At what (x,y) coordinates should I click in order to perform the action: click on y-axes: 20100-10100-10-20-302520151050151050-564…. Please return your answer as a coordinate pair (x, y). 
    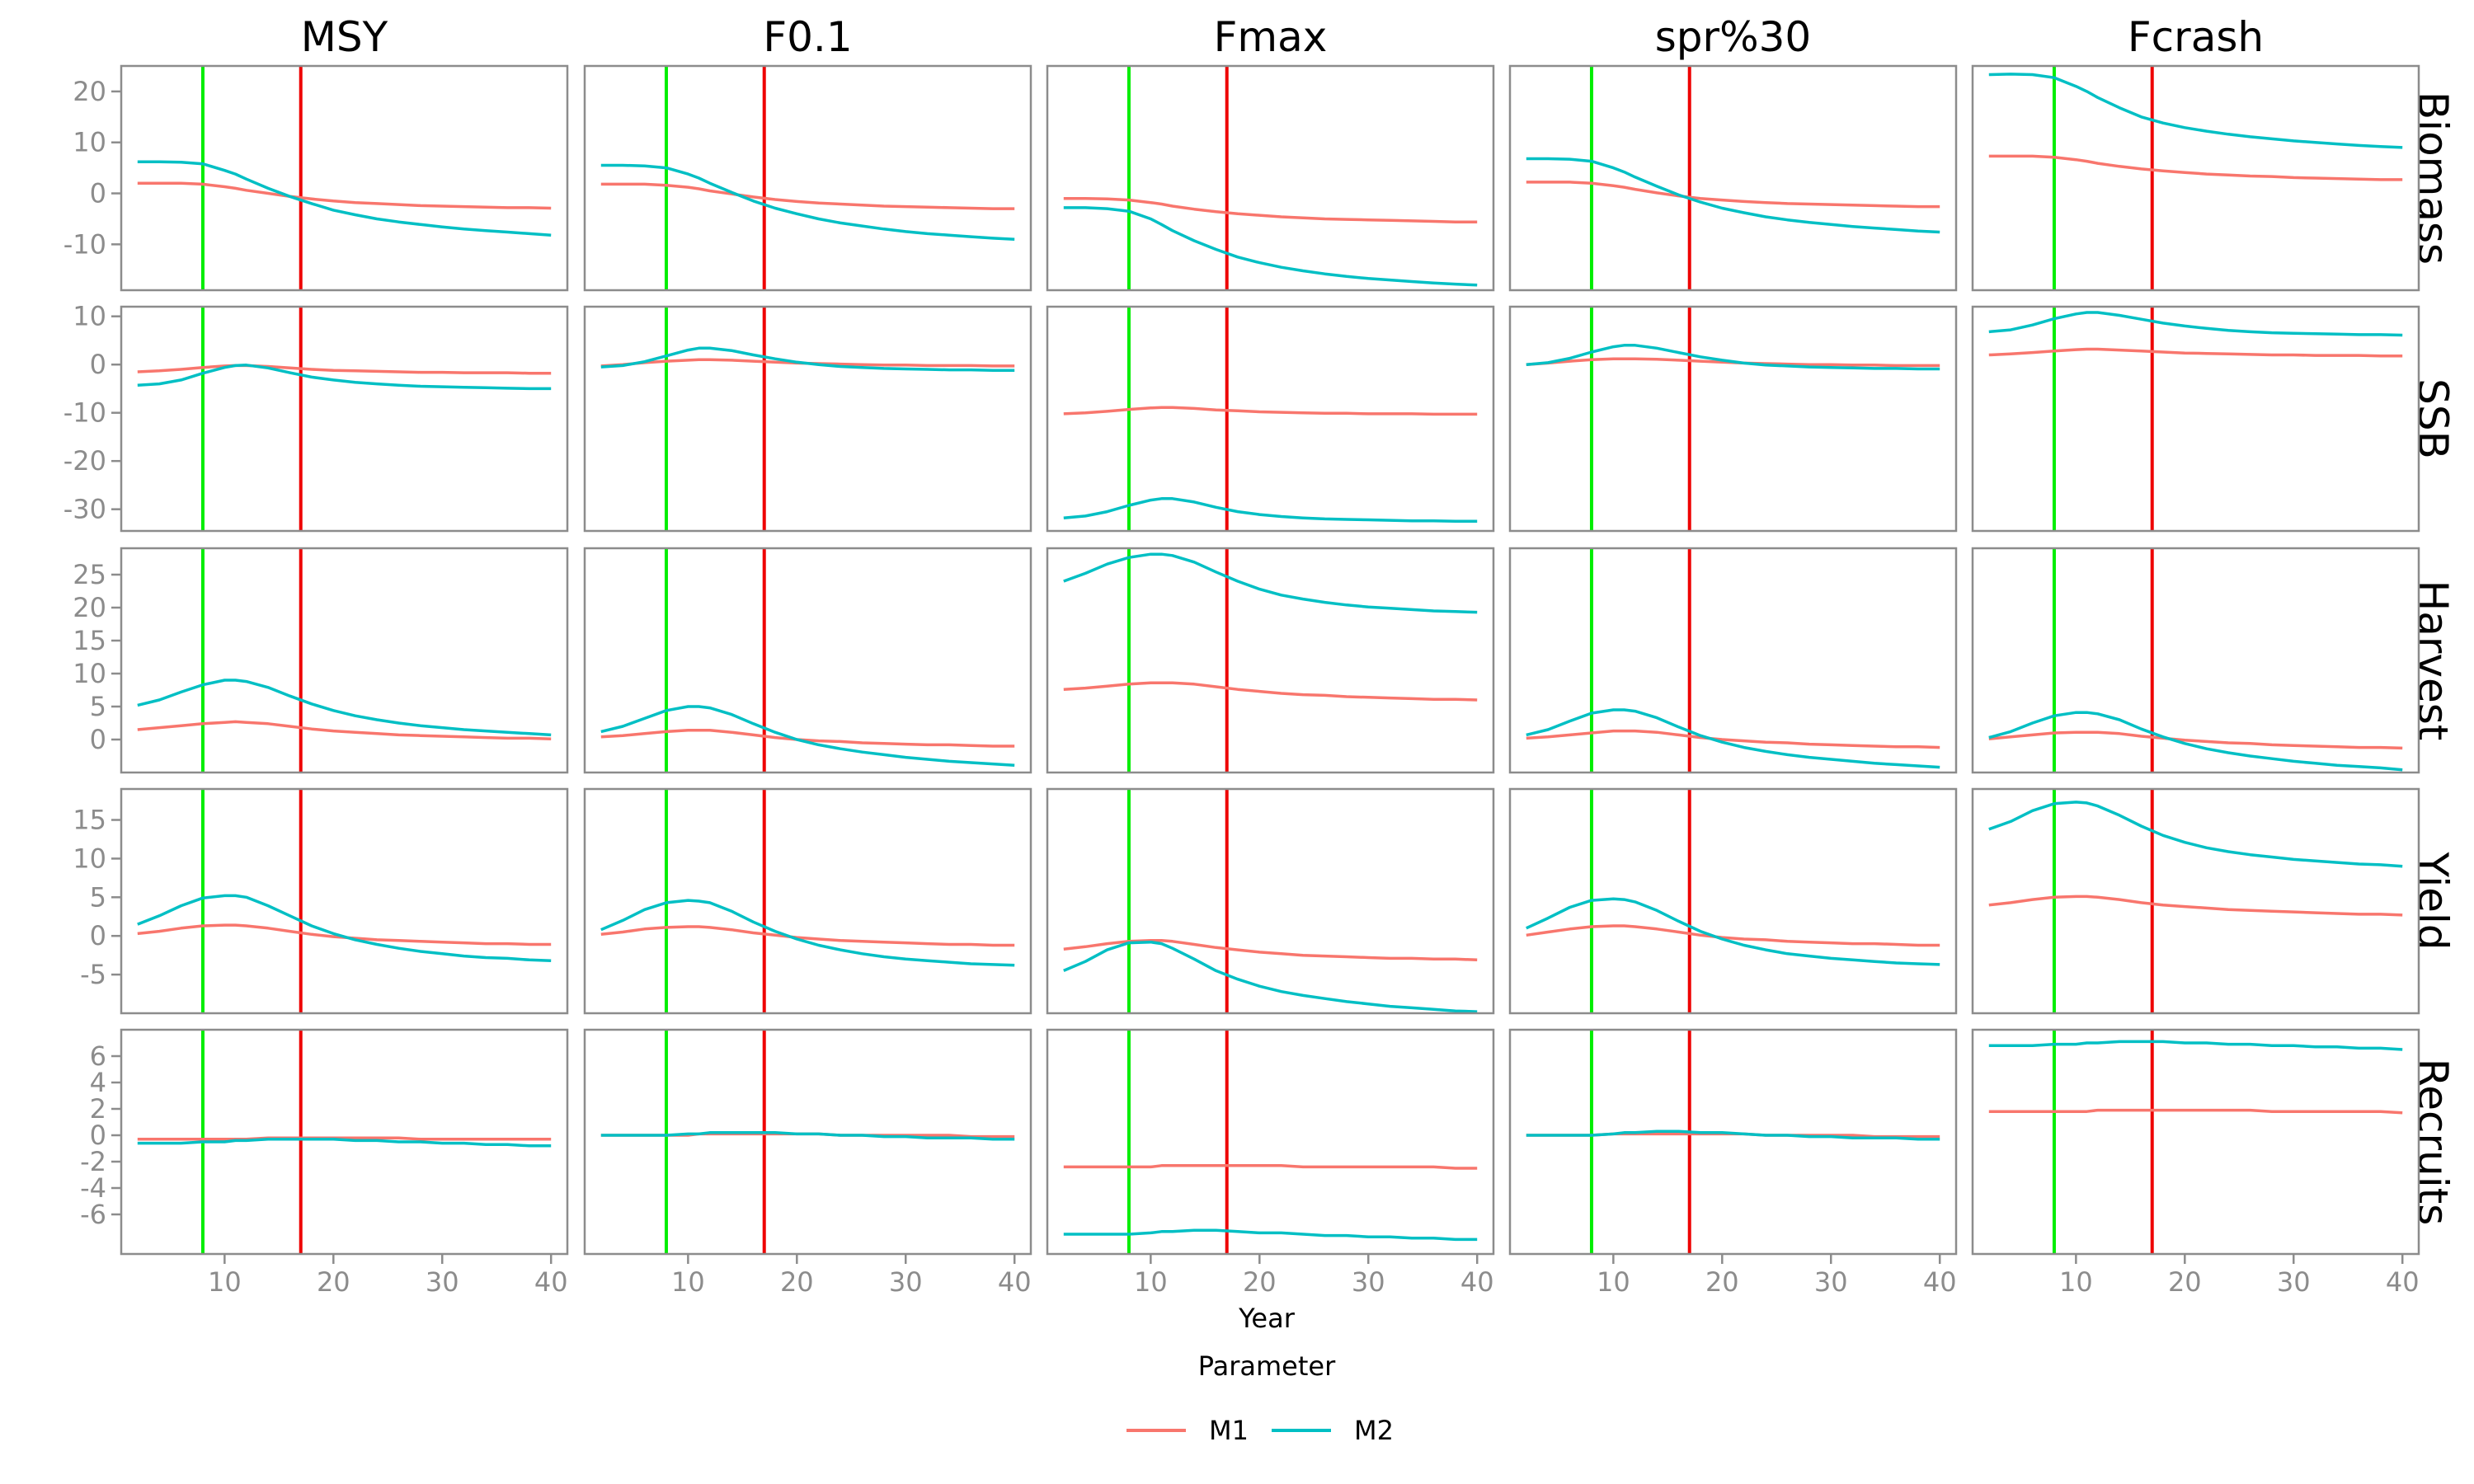
    Looking at the image, I should click on (92, 653).